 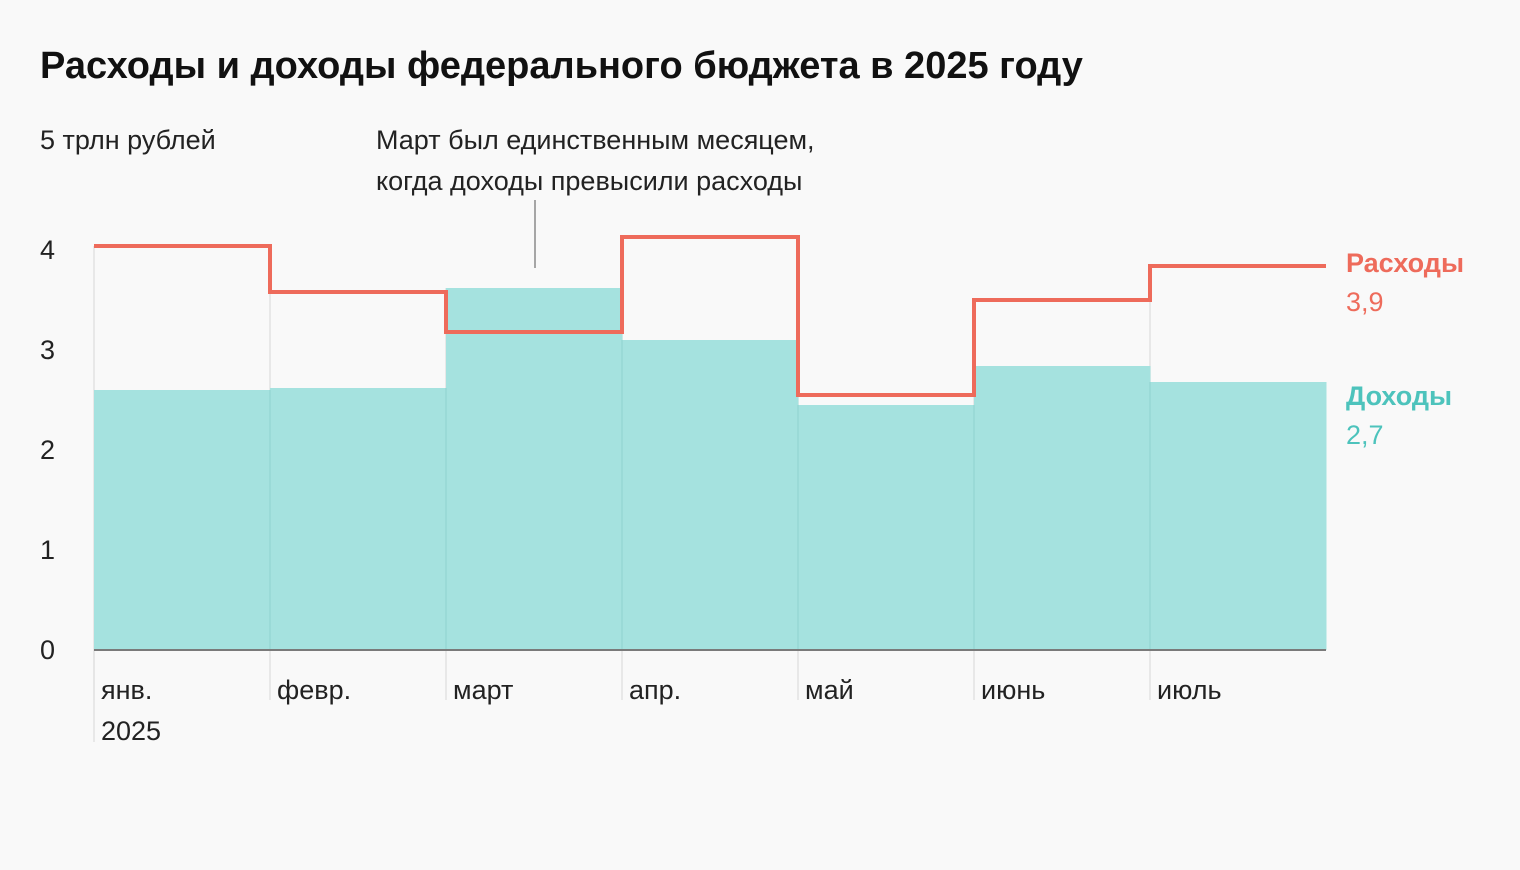 I want to click on x-tick-1: янв., so click(x=126, y=690).